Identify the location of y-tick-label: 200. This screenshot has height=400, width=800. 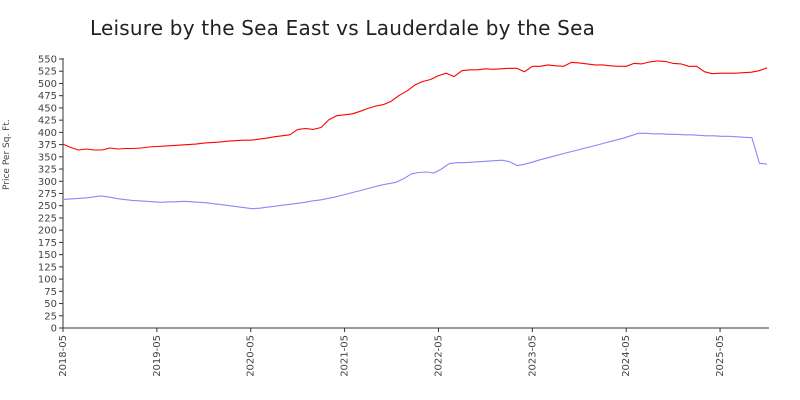
(47, 231).